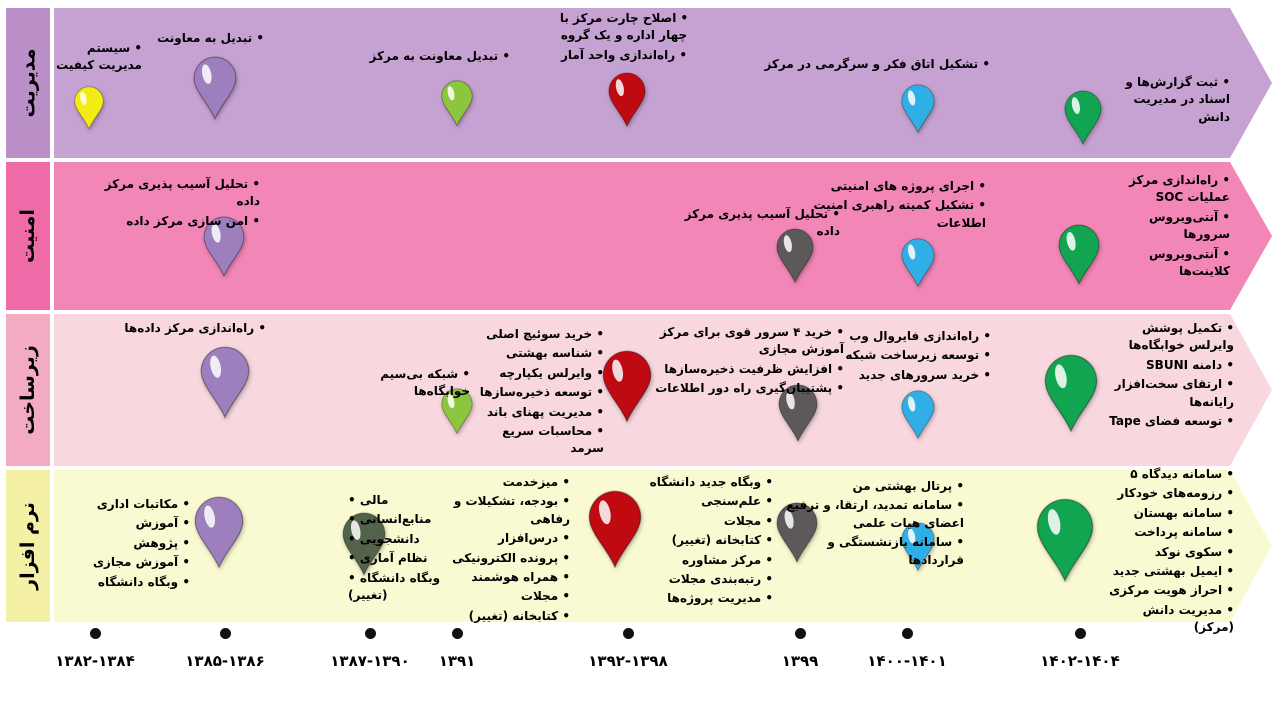 This screenshot has width=1280, height=717. What do you see at coordinates (708, 598) in the screenshot?
I see `event-item: مدیریت پروژه‌ها` at bounding box center [708, 598].